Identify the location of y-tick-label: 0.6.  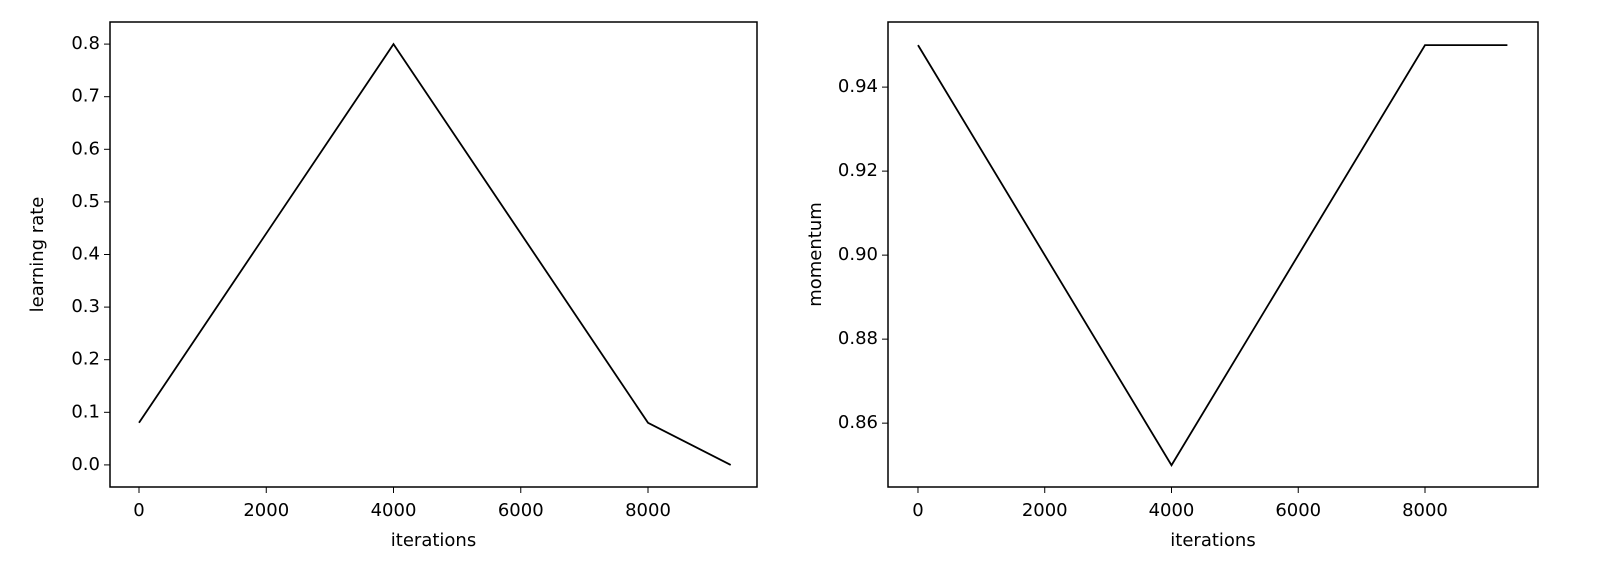
(85, 148).